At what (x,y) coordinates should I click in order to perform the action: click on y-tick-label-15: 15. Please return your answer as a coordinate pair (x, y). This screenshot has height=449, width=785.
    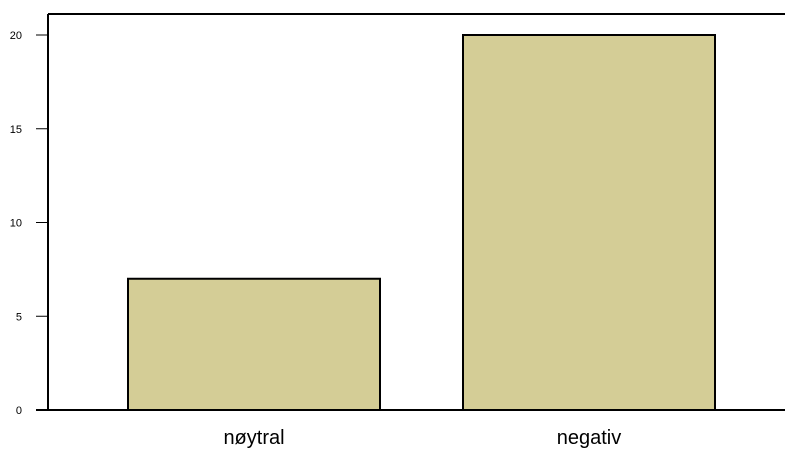
    Looking at the image, I should click on (16, 130).